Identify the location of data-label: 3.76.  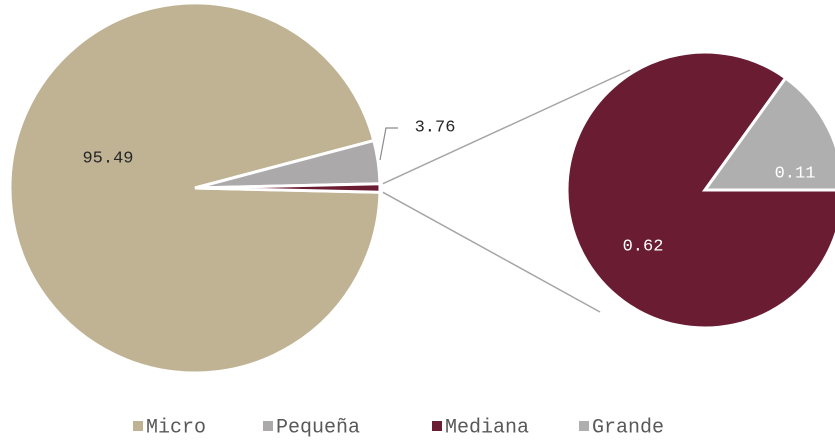
(435, 127).